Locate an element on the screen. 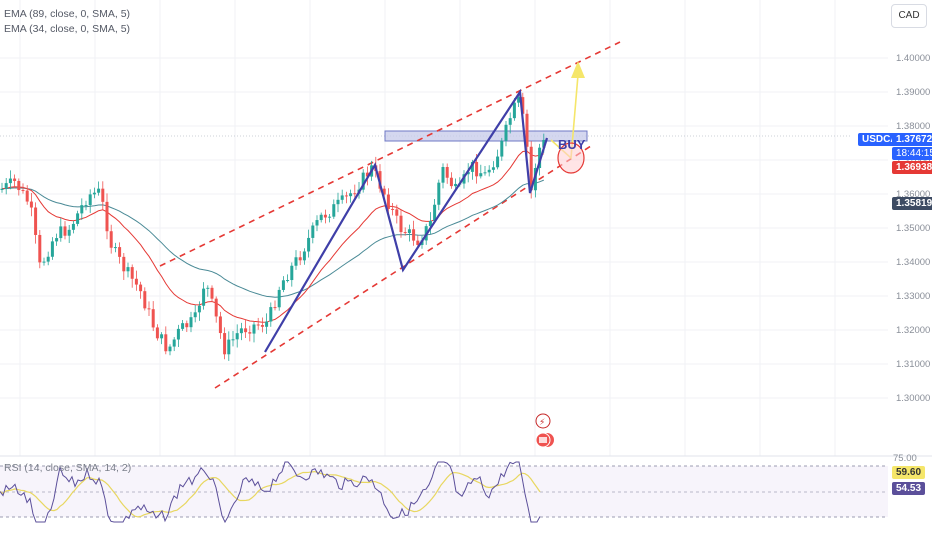 The image size is (932, 555). ema34-value-tag: 1.36938 is located at coordinates (912, 167).